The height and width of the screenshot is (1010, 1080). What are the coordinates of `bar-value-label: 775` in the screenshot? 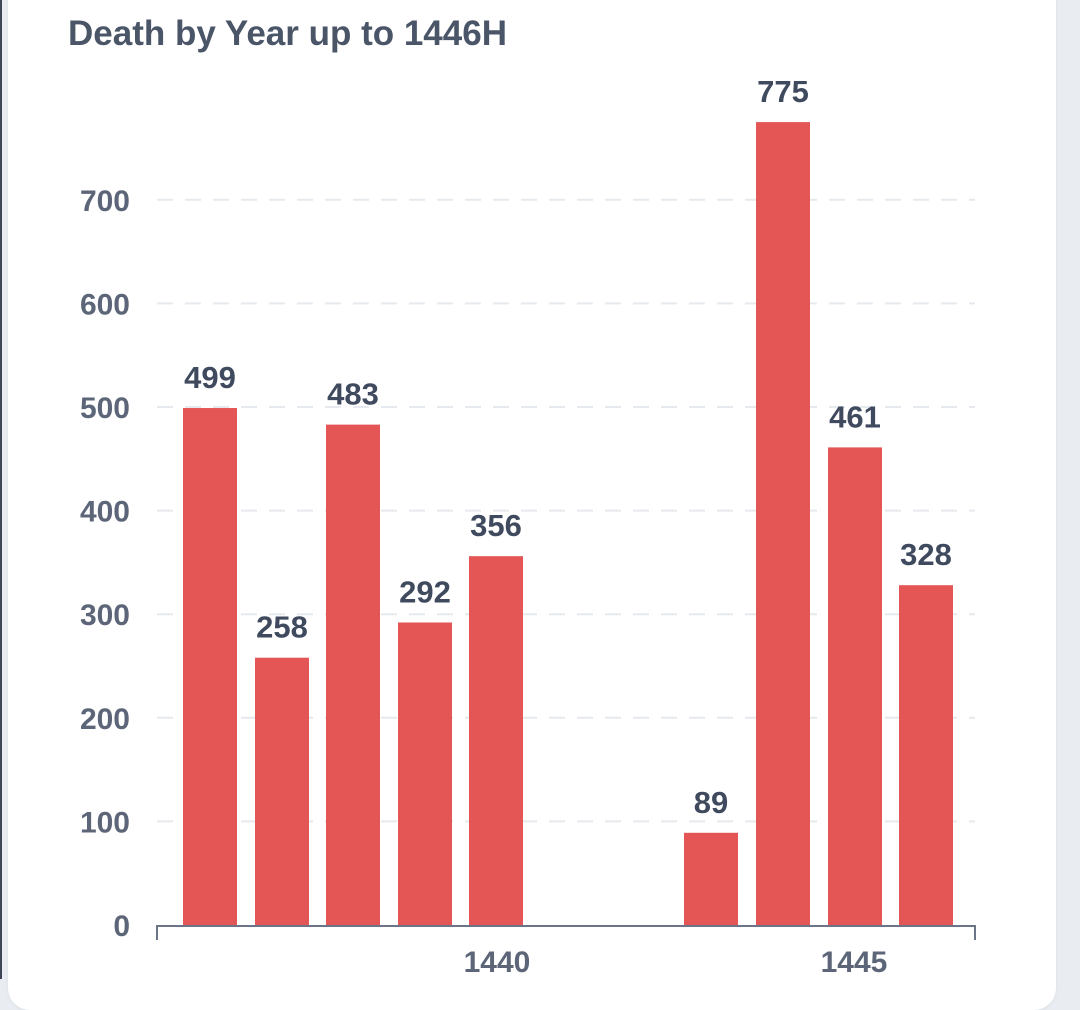 It's located at (783, 91).